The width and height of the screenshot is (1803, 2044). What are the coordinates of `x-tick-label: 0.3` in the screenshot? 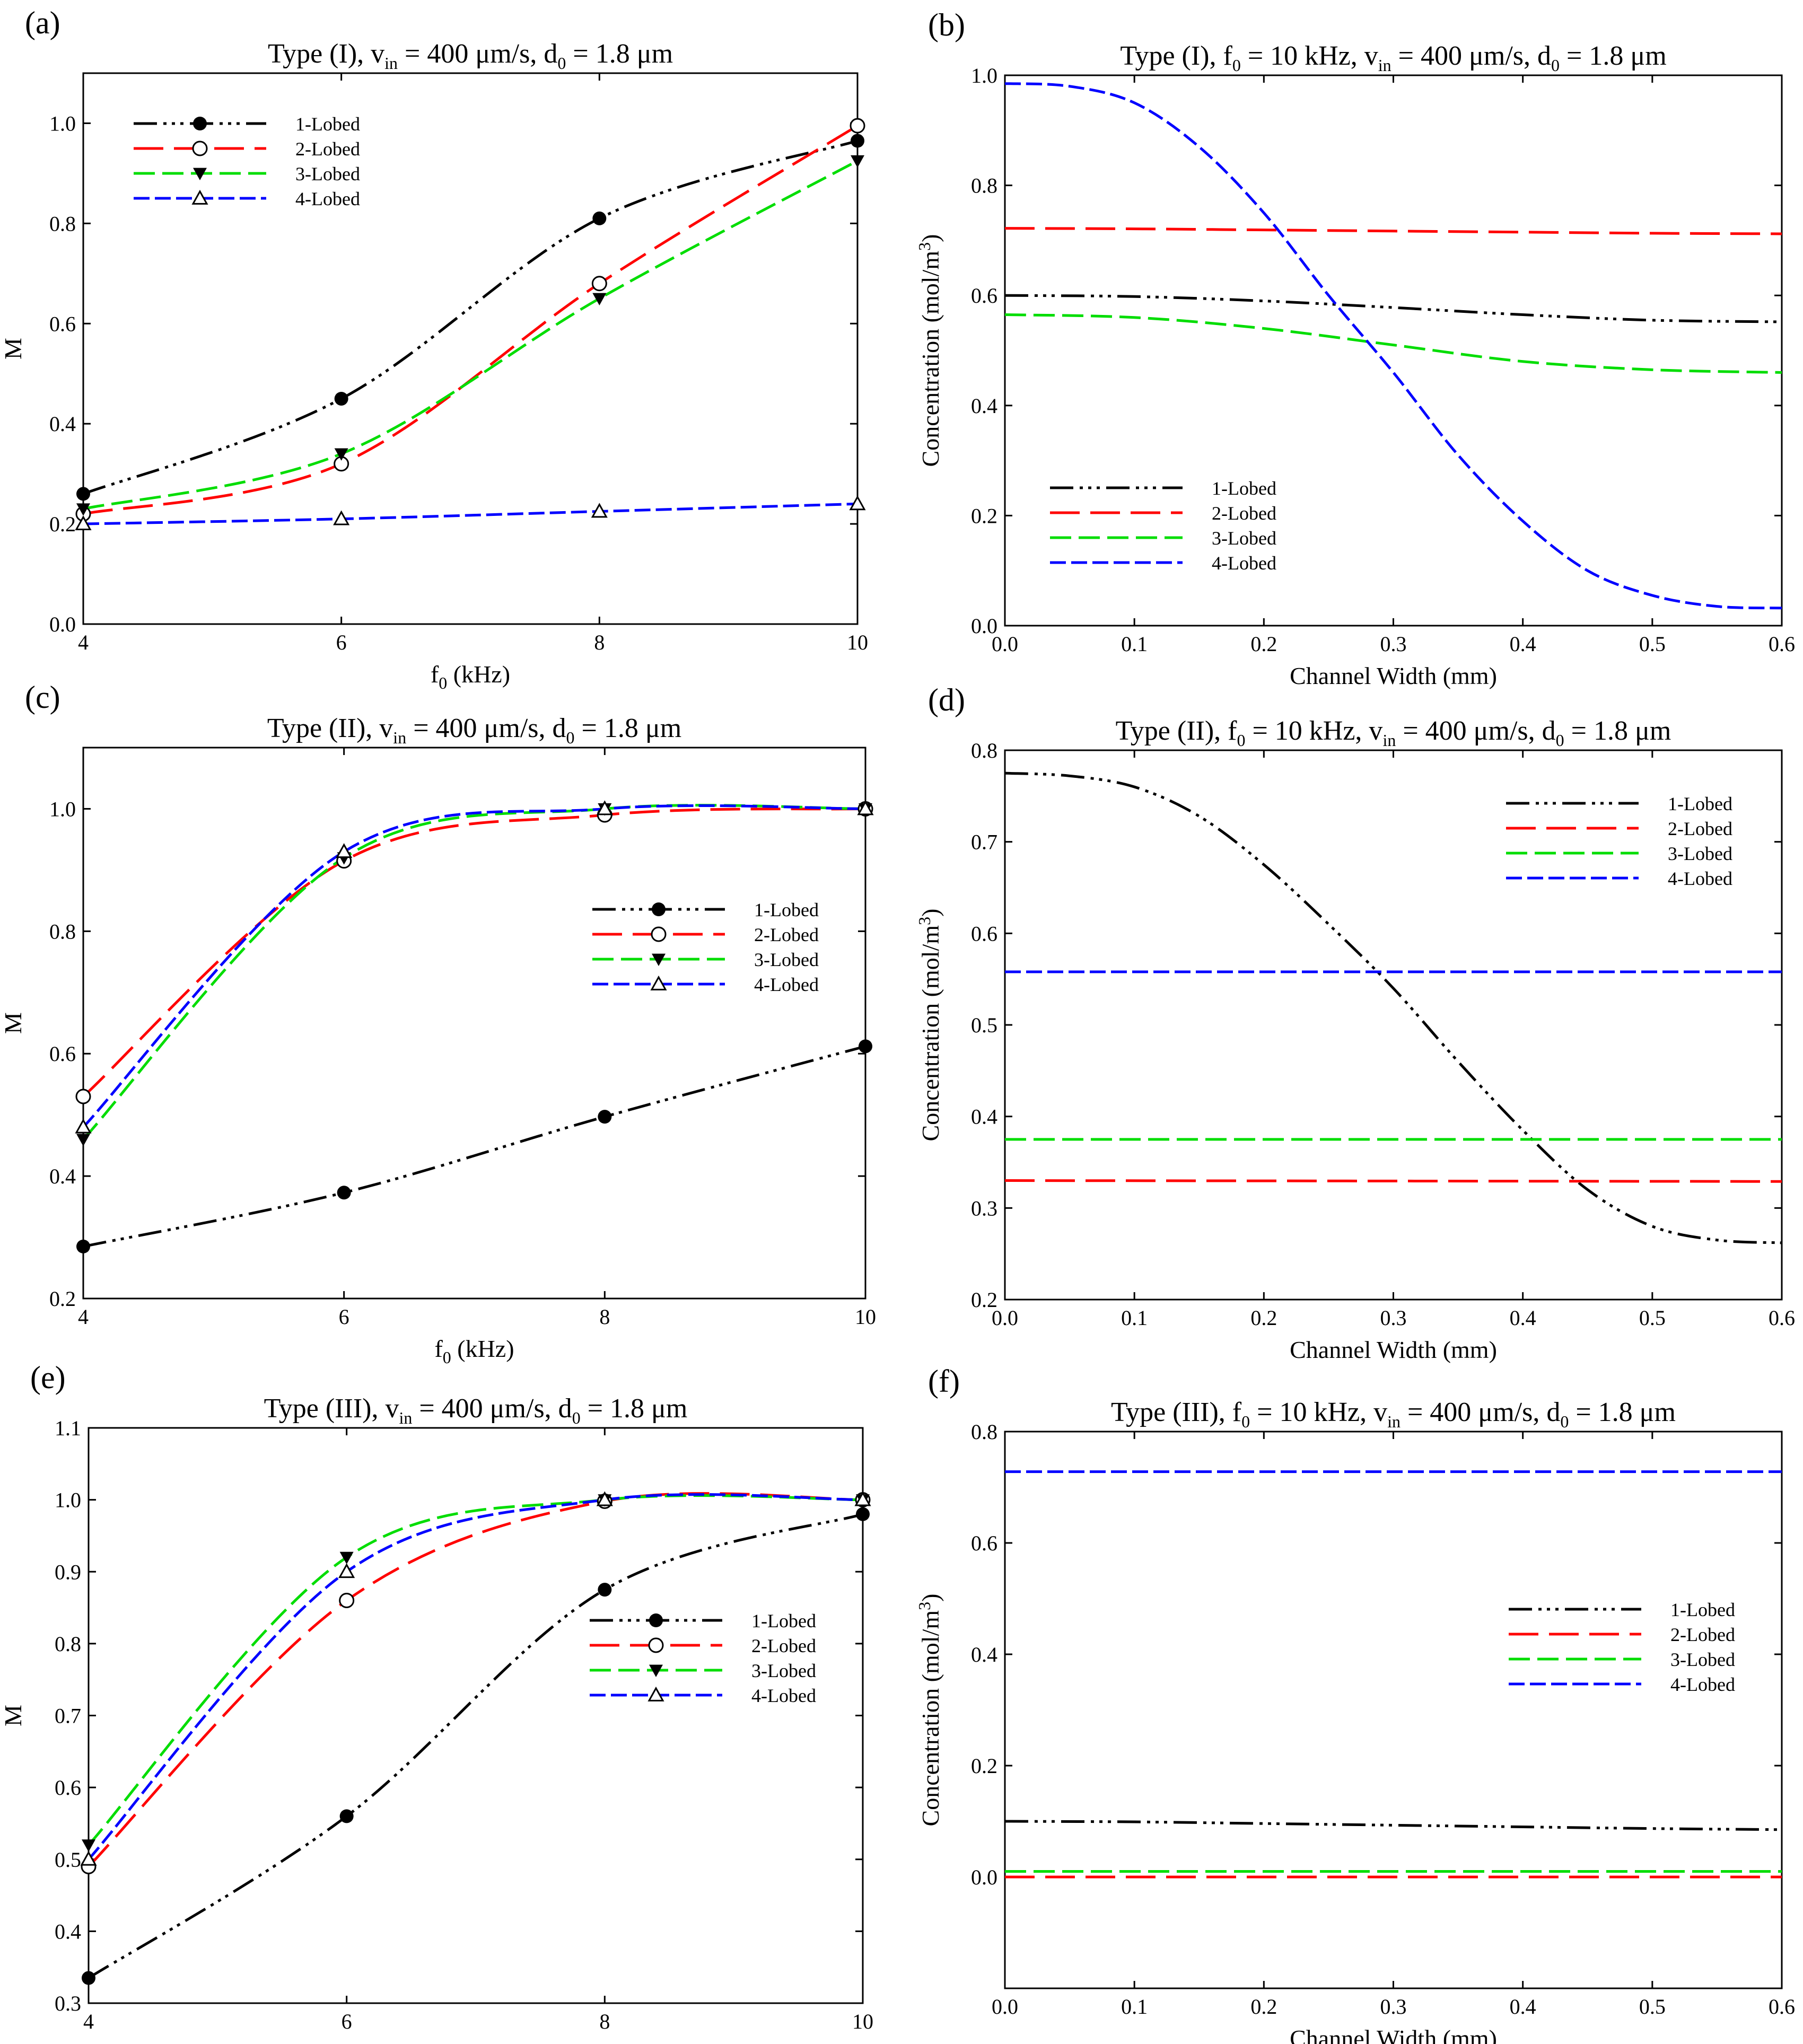 It's located at (1394, 2007).